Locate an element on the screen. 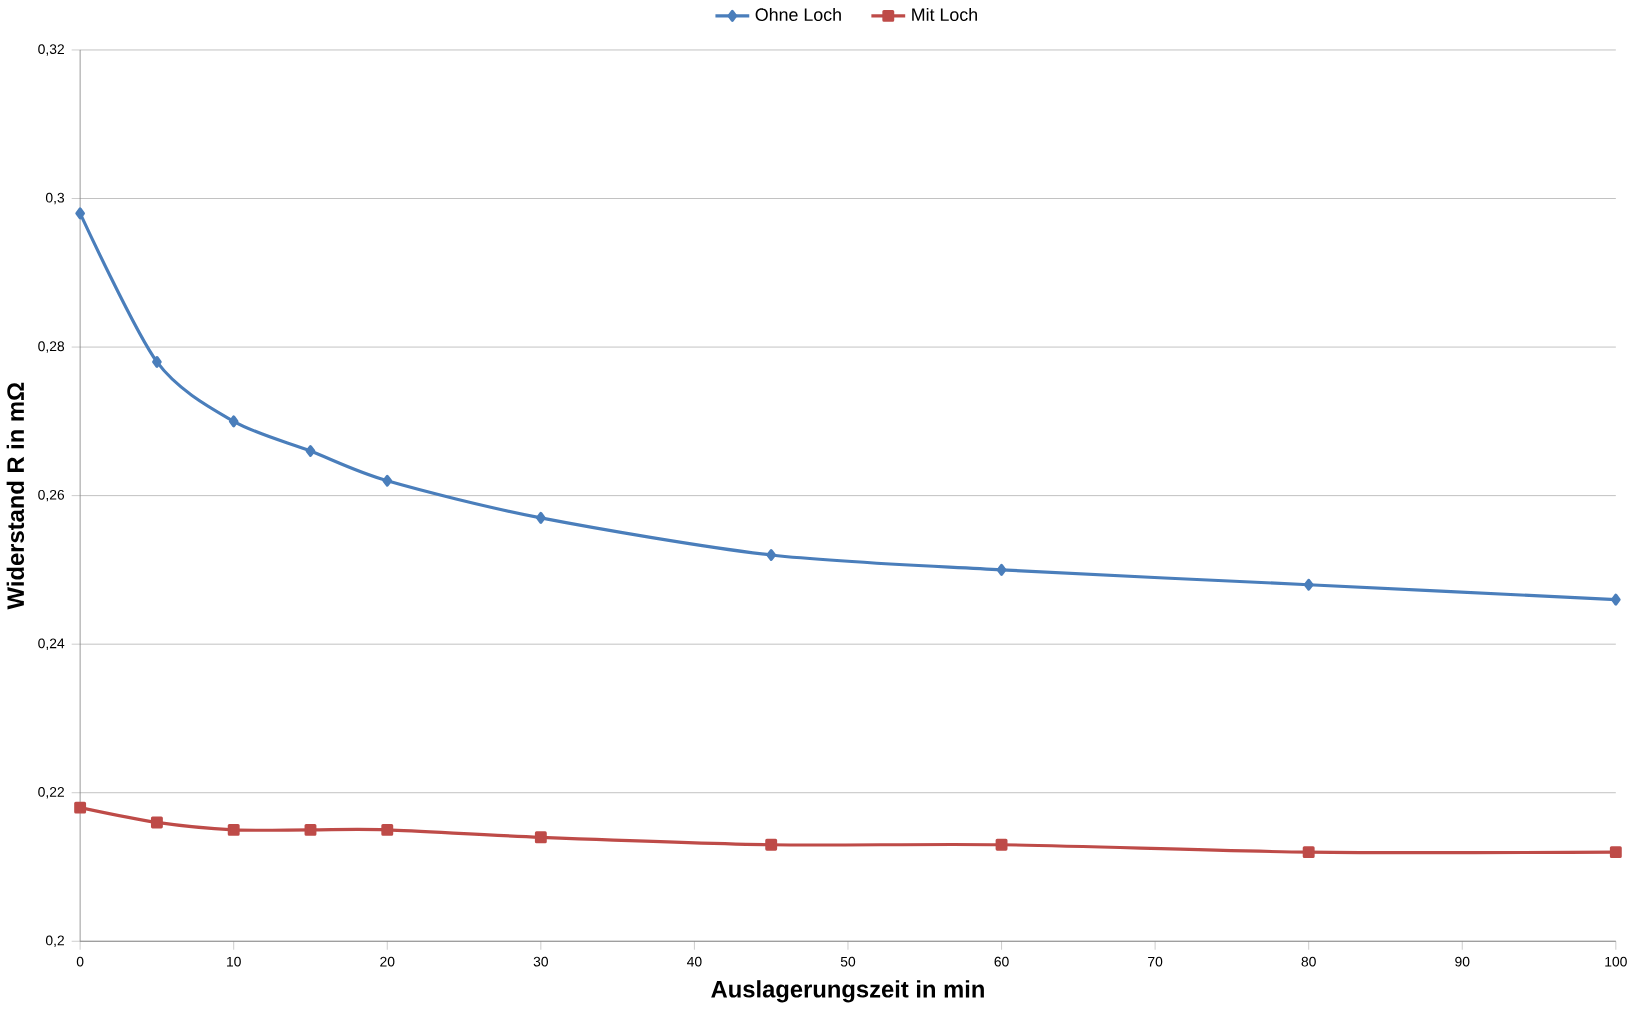 This screenshot has height=1010, width=1634. legend-label: Mit Loch is located at coordinates (944, 15).